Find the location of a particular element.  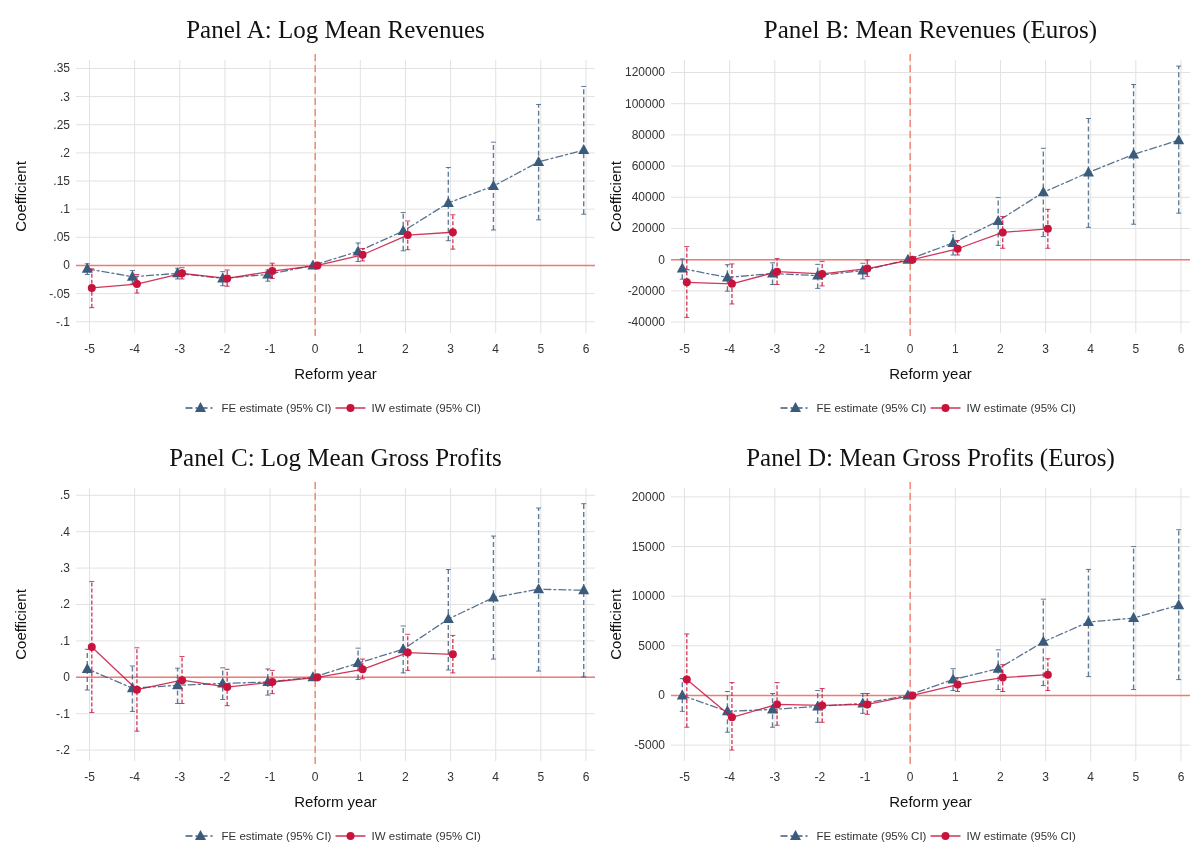

y-tick-label: .3 is located at coordinates (65, 568).